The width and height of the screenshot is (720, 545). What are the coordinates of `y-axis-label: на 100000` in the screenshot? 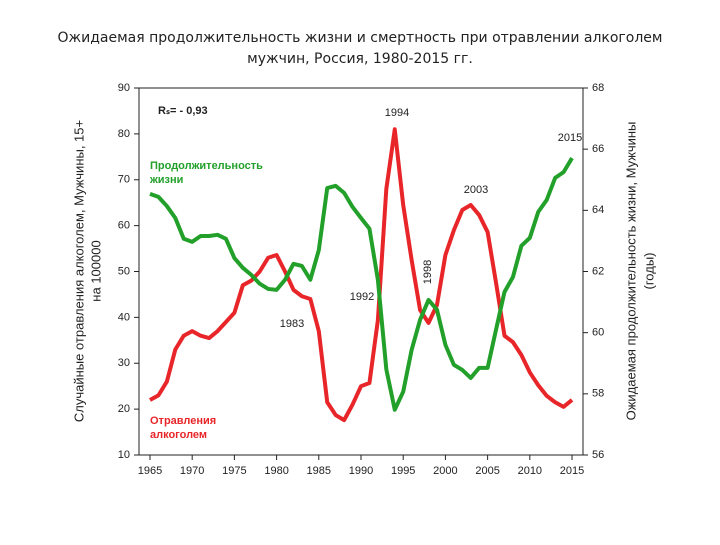 It's located at (95, 270).